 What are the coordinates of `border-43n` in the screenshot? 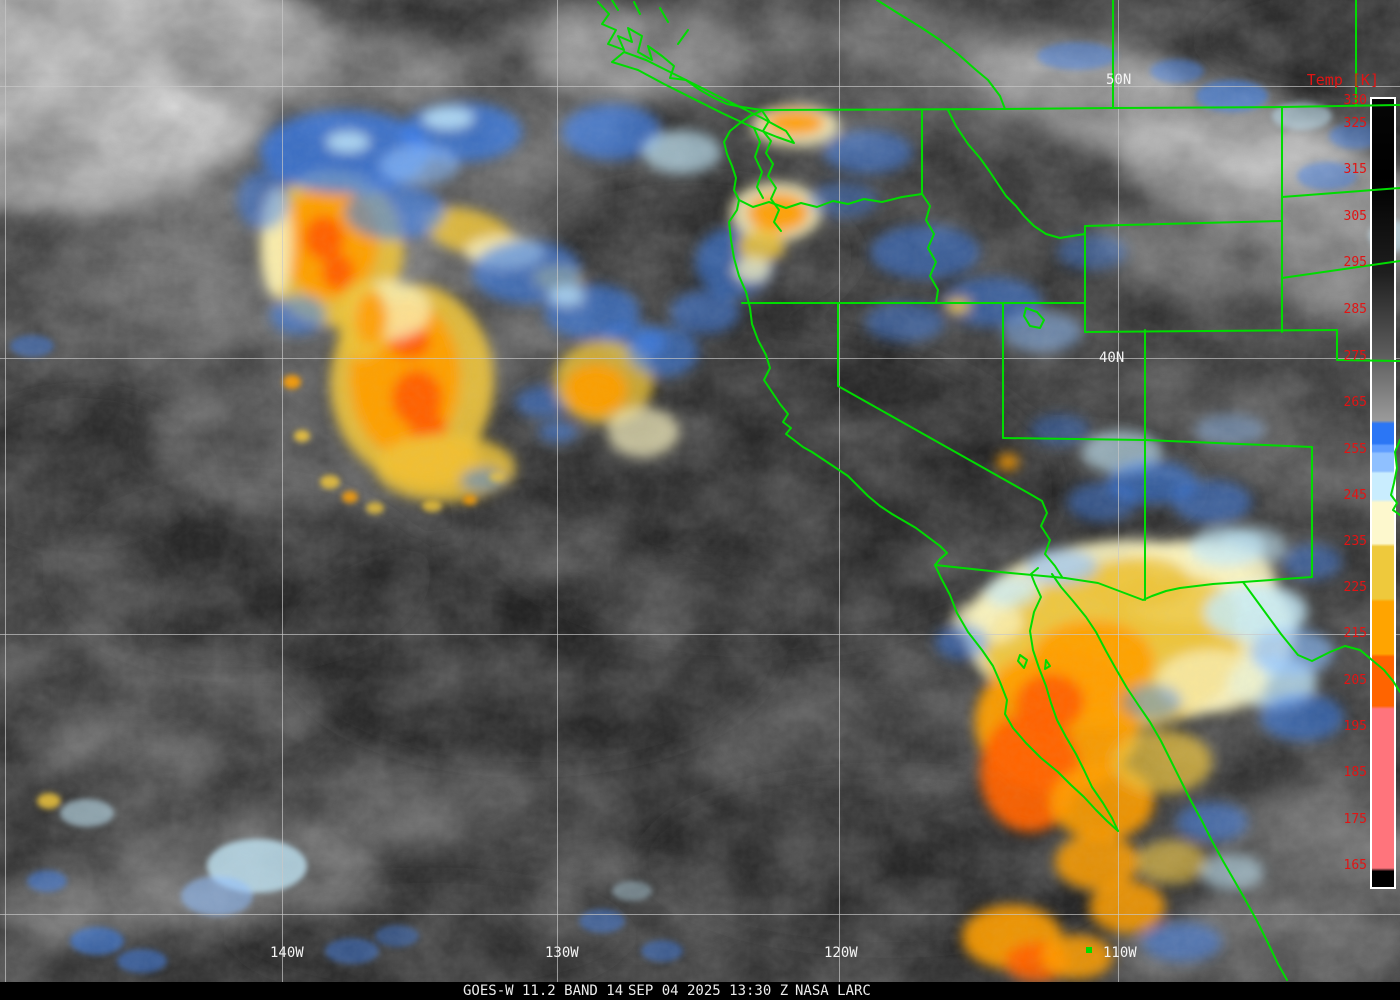 It's located at (1340, 269).